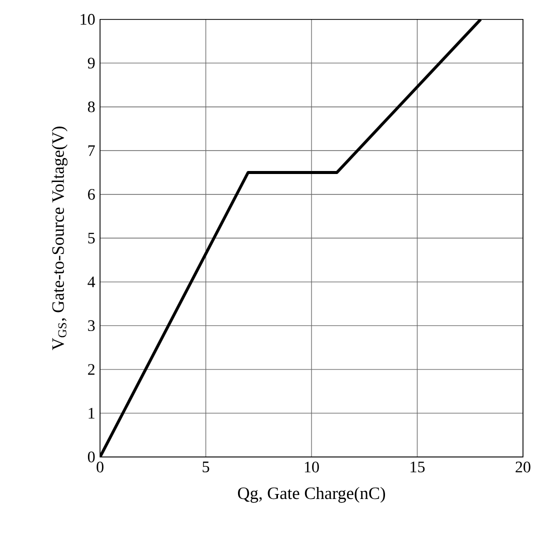  Describe the element at coordinates (523, 467) in the screenshot. I see `x-tick-label: 20` at that location.